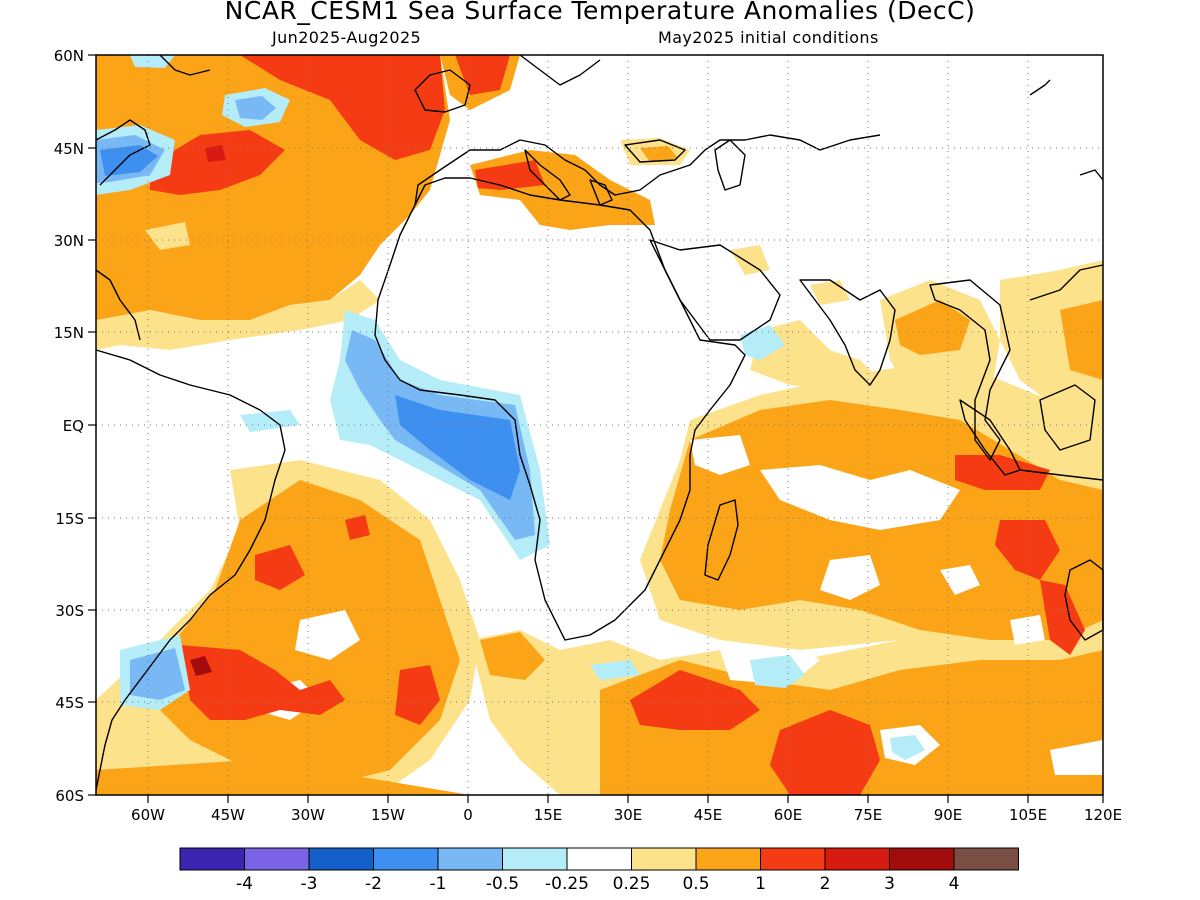 This screenshot has height=900, width=1200. What do you see at coordinates (309, 884) in the screenshot?
I see `colorbar-label: -3` at bounding box center [309, 884].